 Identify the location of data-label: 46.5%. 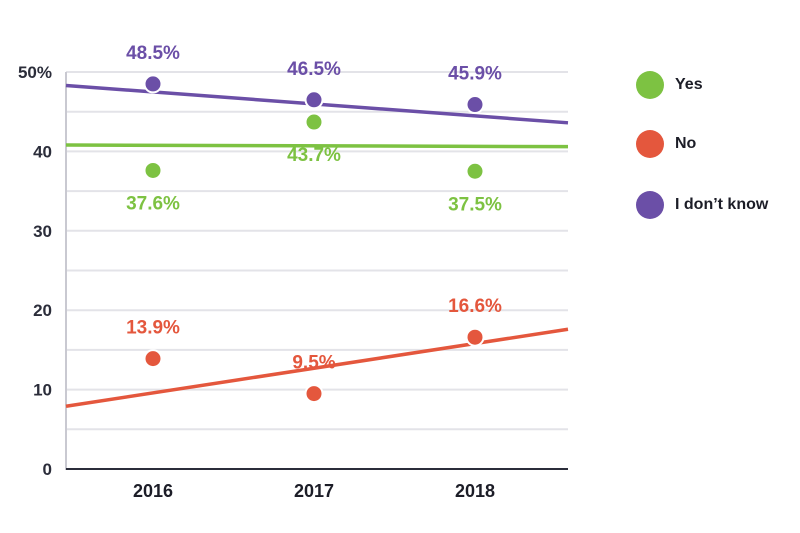
(314, 69).